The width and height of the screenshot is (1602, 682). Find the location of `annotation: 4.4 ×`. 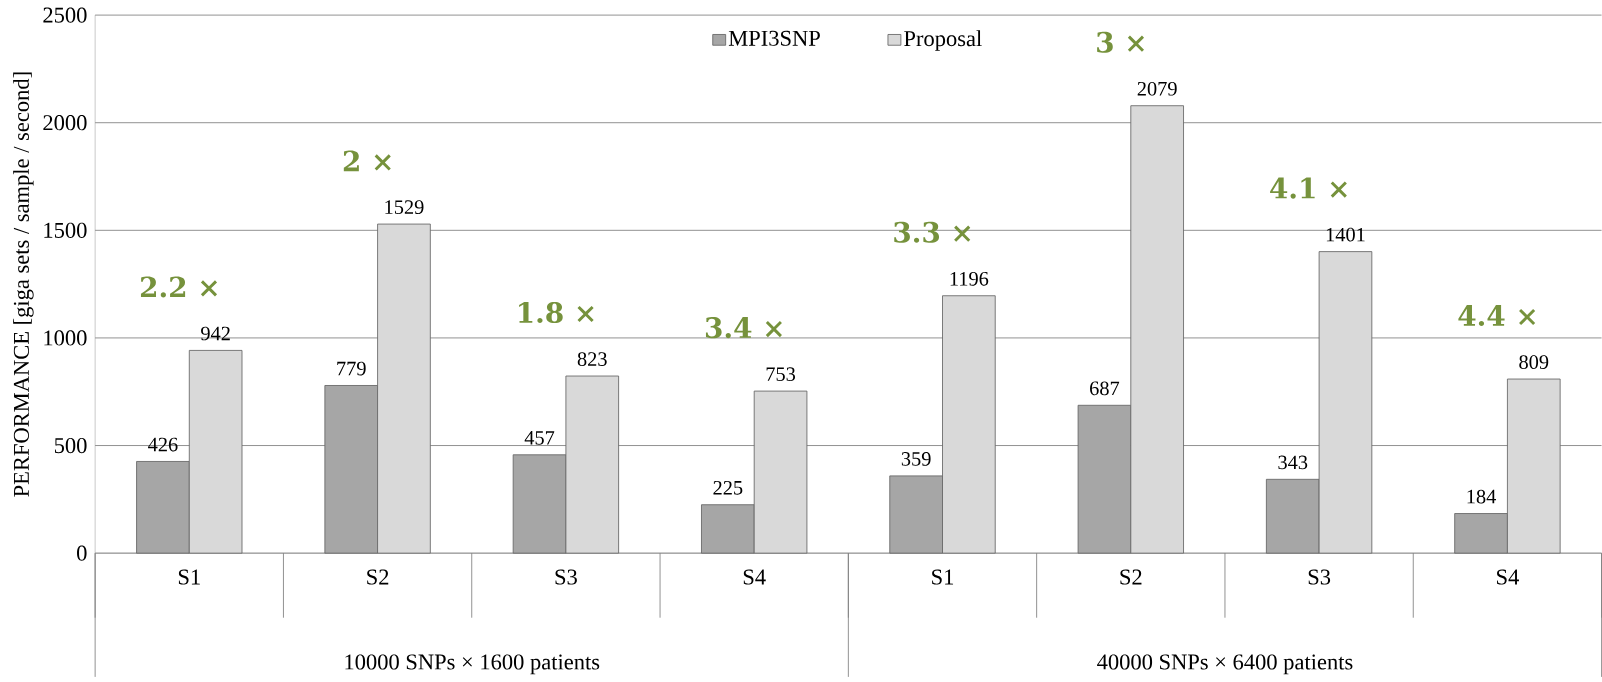

annotation: 4.4 × is located at coordinates (1497, 316).